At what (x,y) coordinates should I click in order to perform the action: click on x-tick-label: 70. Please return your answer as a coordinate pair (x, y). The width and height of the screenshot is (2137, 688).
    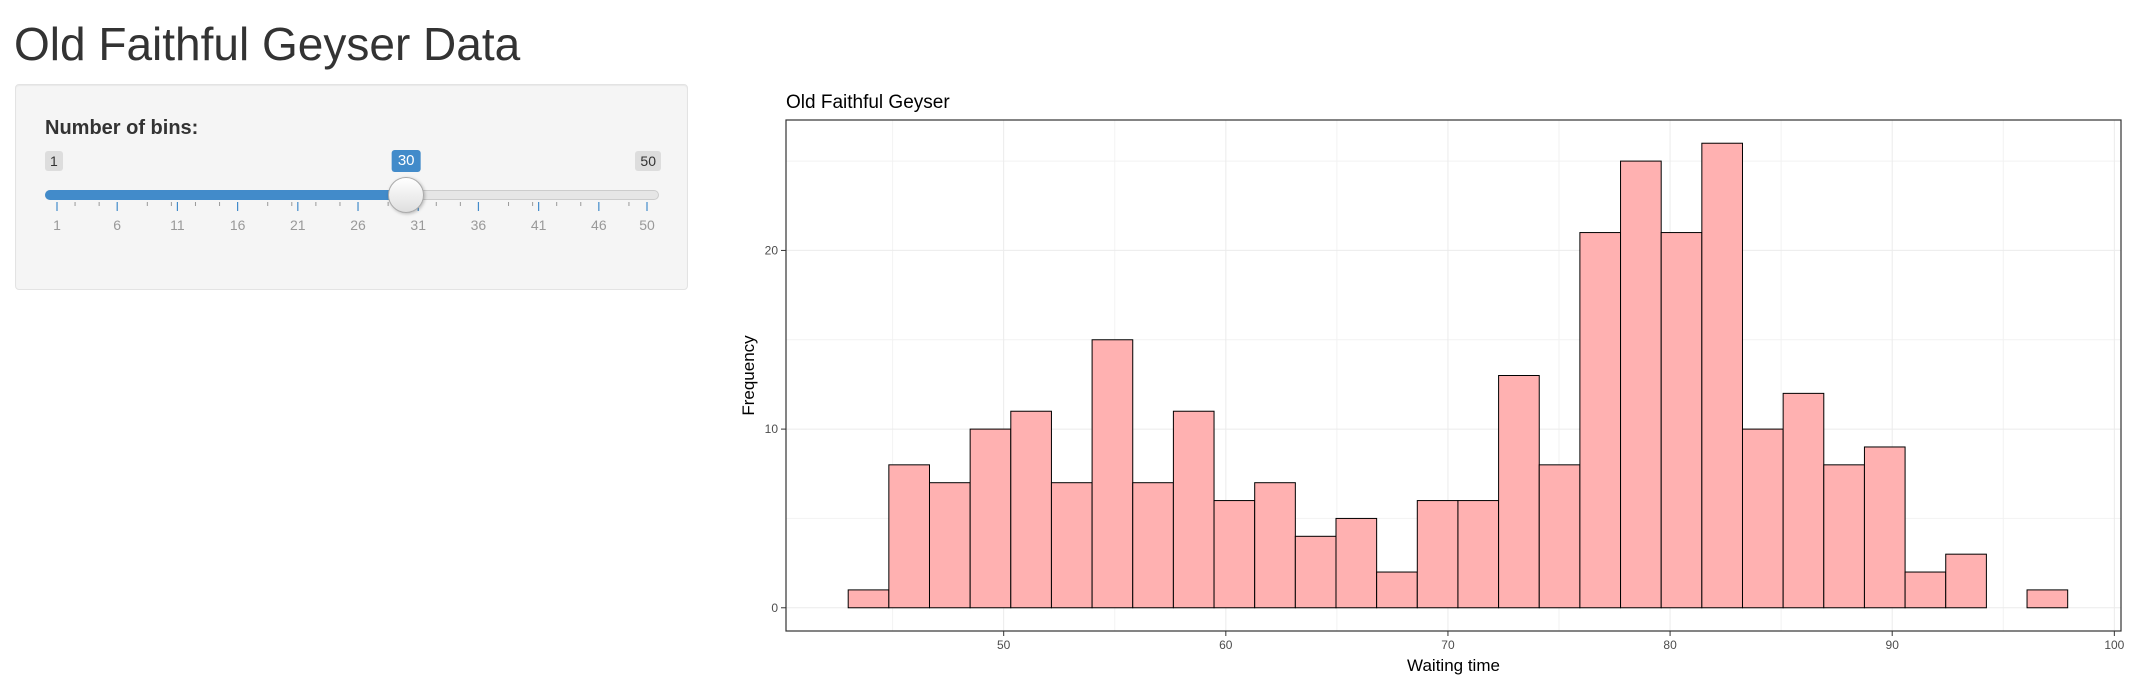
    Looking at the image, I should click on (1448, 645).